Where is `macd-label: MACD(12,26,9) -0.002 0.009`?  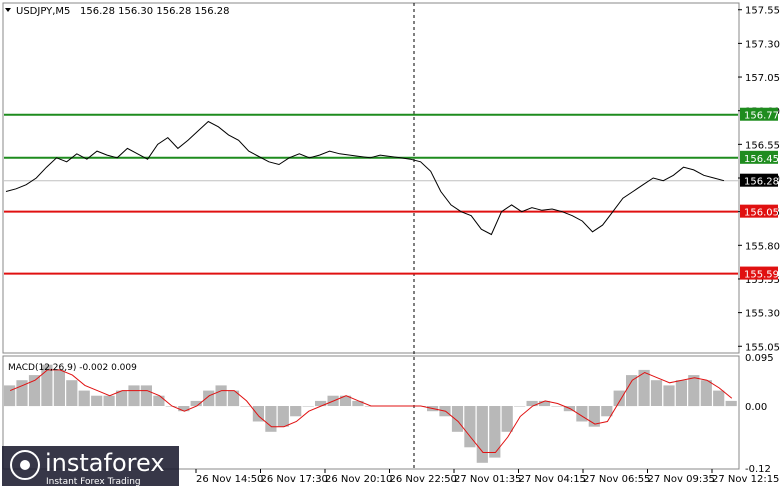
macd-label: MACD(12,26,9) -0.002 0.009 is located at coordinates (72, 368).